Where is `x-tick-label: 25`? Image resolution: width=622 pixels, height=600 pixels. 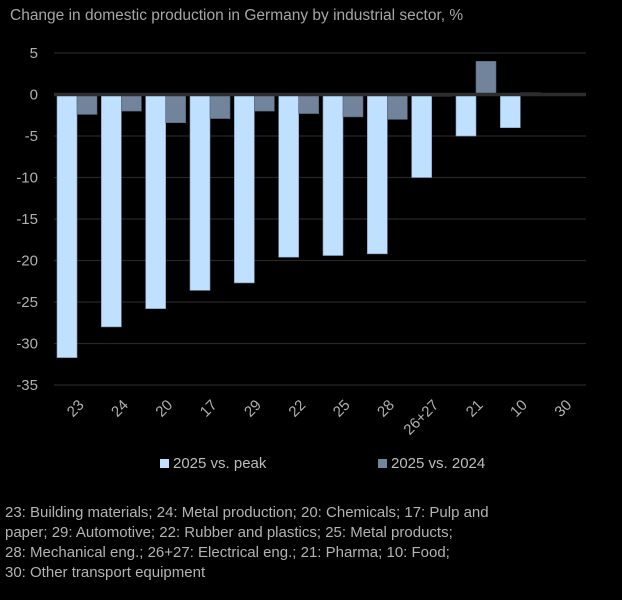 x-tick-label: 25 is located at coordinates (342, 409).